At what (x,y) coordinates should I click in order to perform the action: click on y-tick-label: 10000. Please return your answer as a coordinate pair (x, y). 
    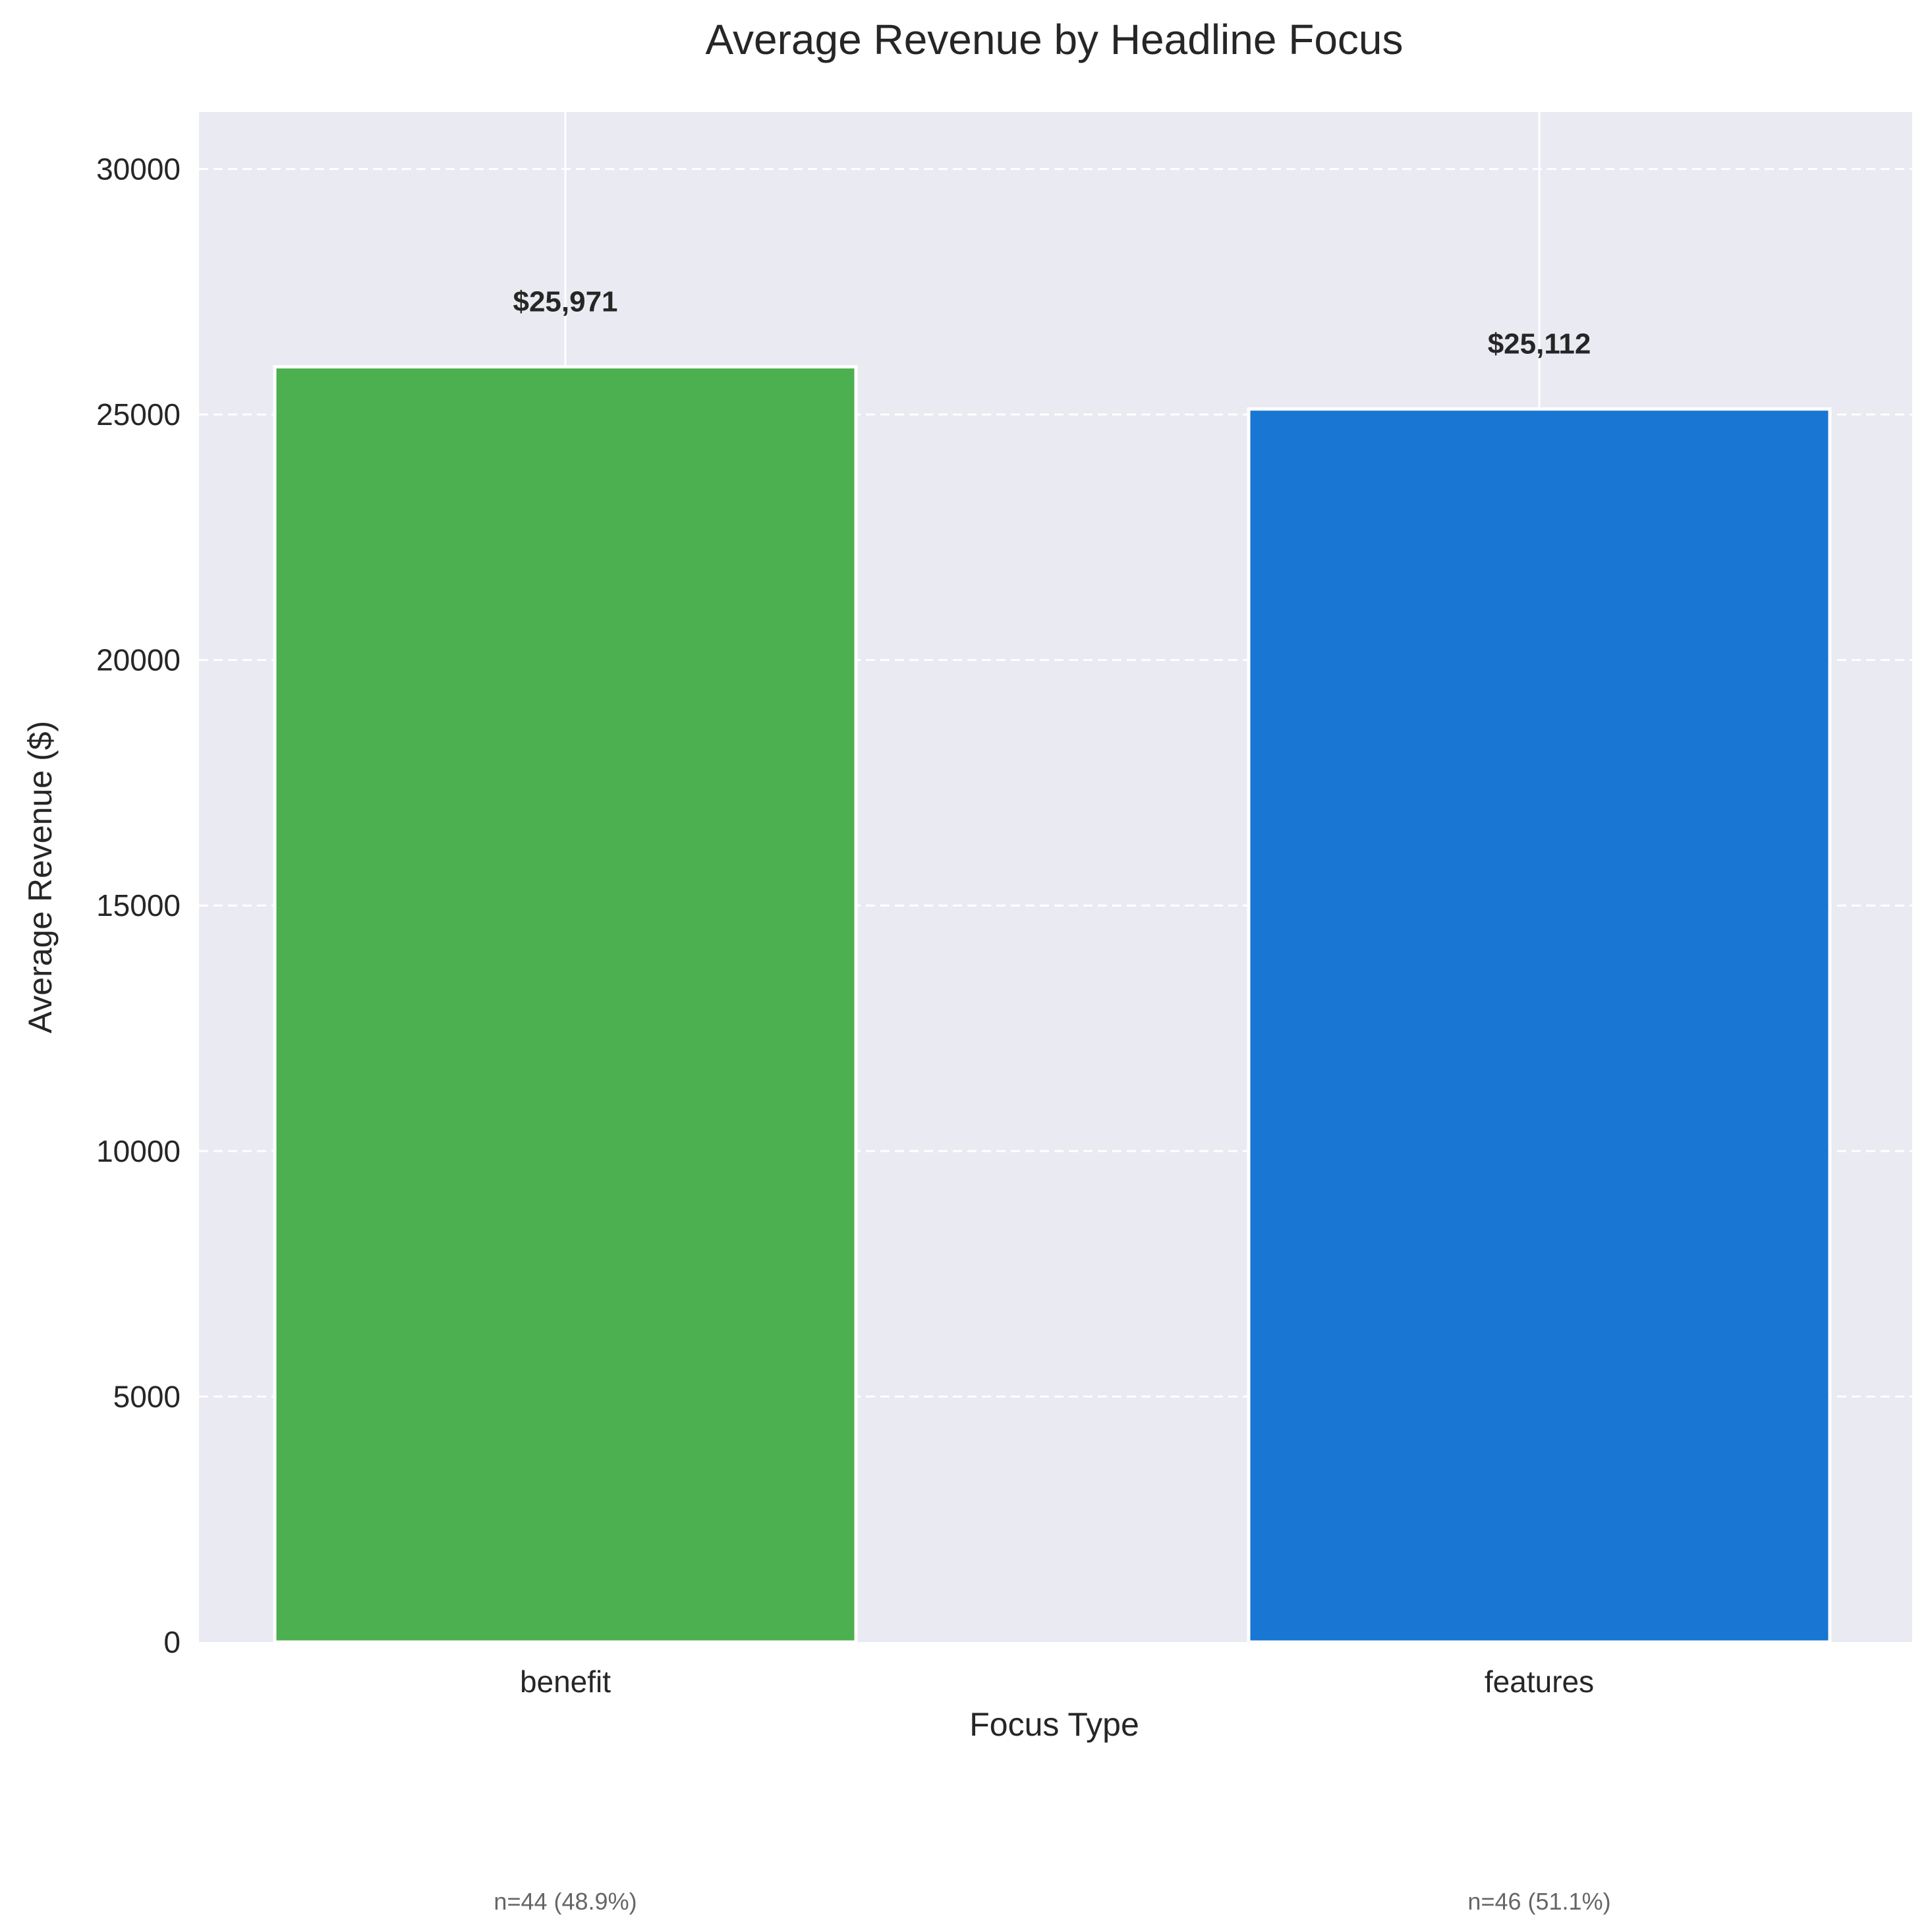
    Looking at the image, I should click on (138, 1151).